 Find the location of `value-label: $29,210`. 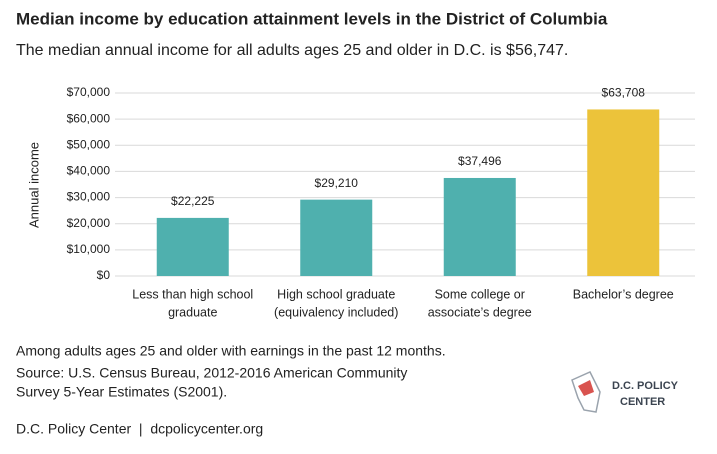

value-label: $29,210 is located at coordinates (337, 183).